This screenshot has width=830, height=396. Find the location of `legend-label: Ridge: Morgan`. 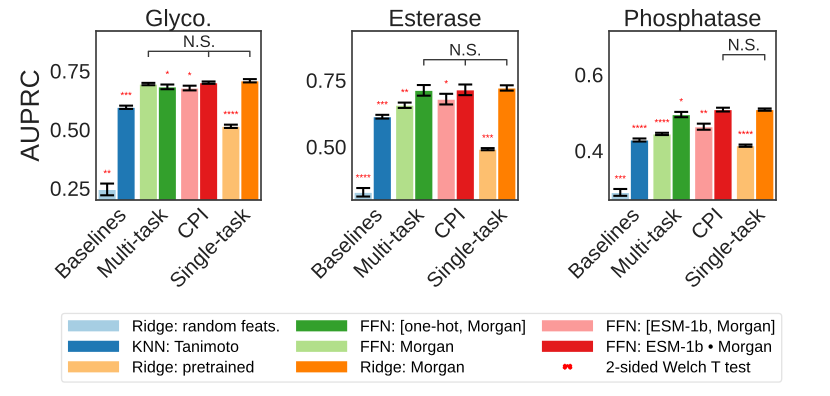

legend-label: Ridge: Morgan is located at coordinates (412, 368).